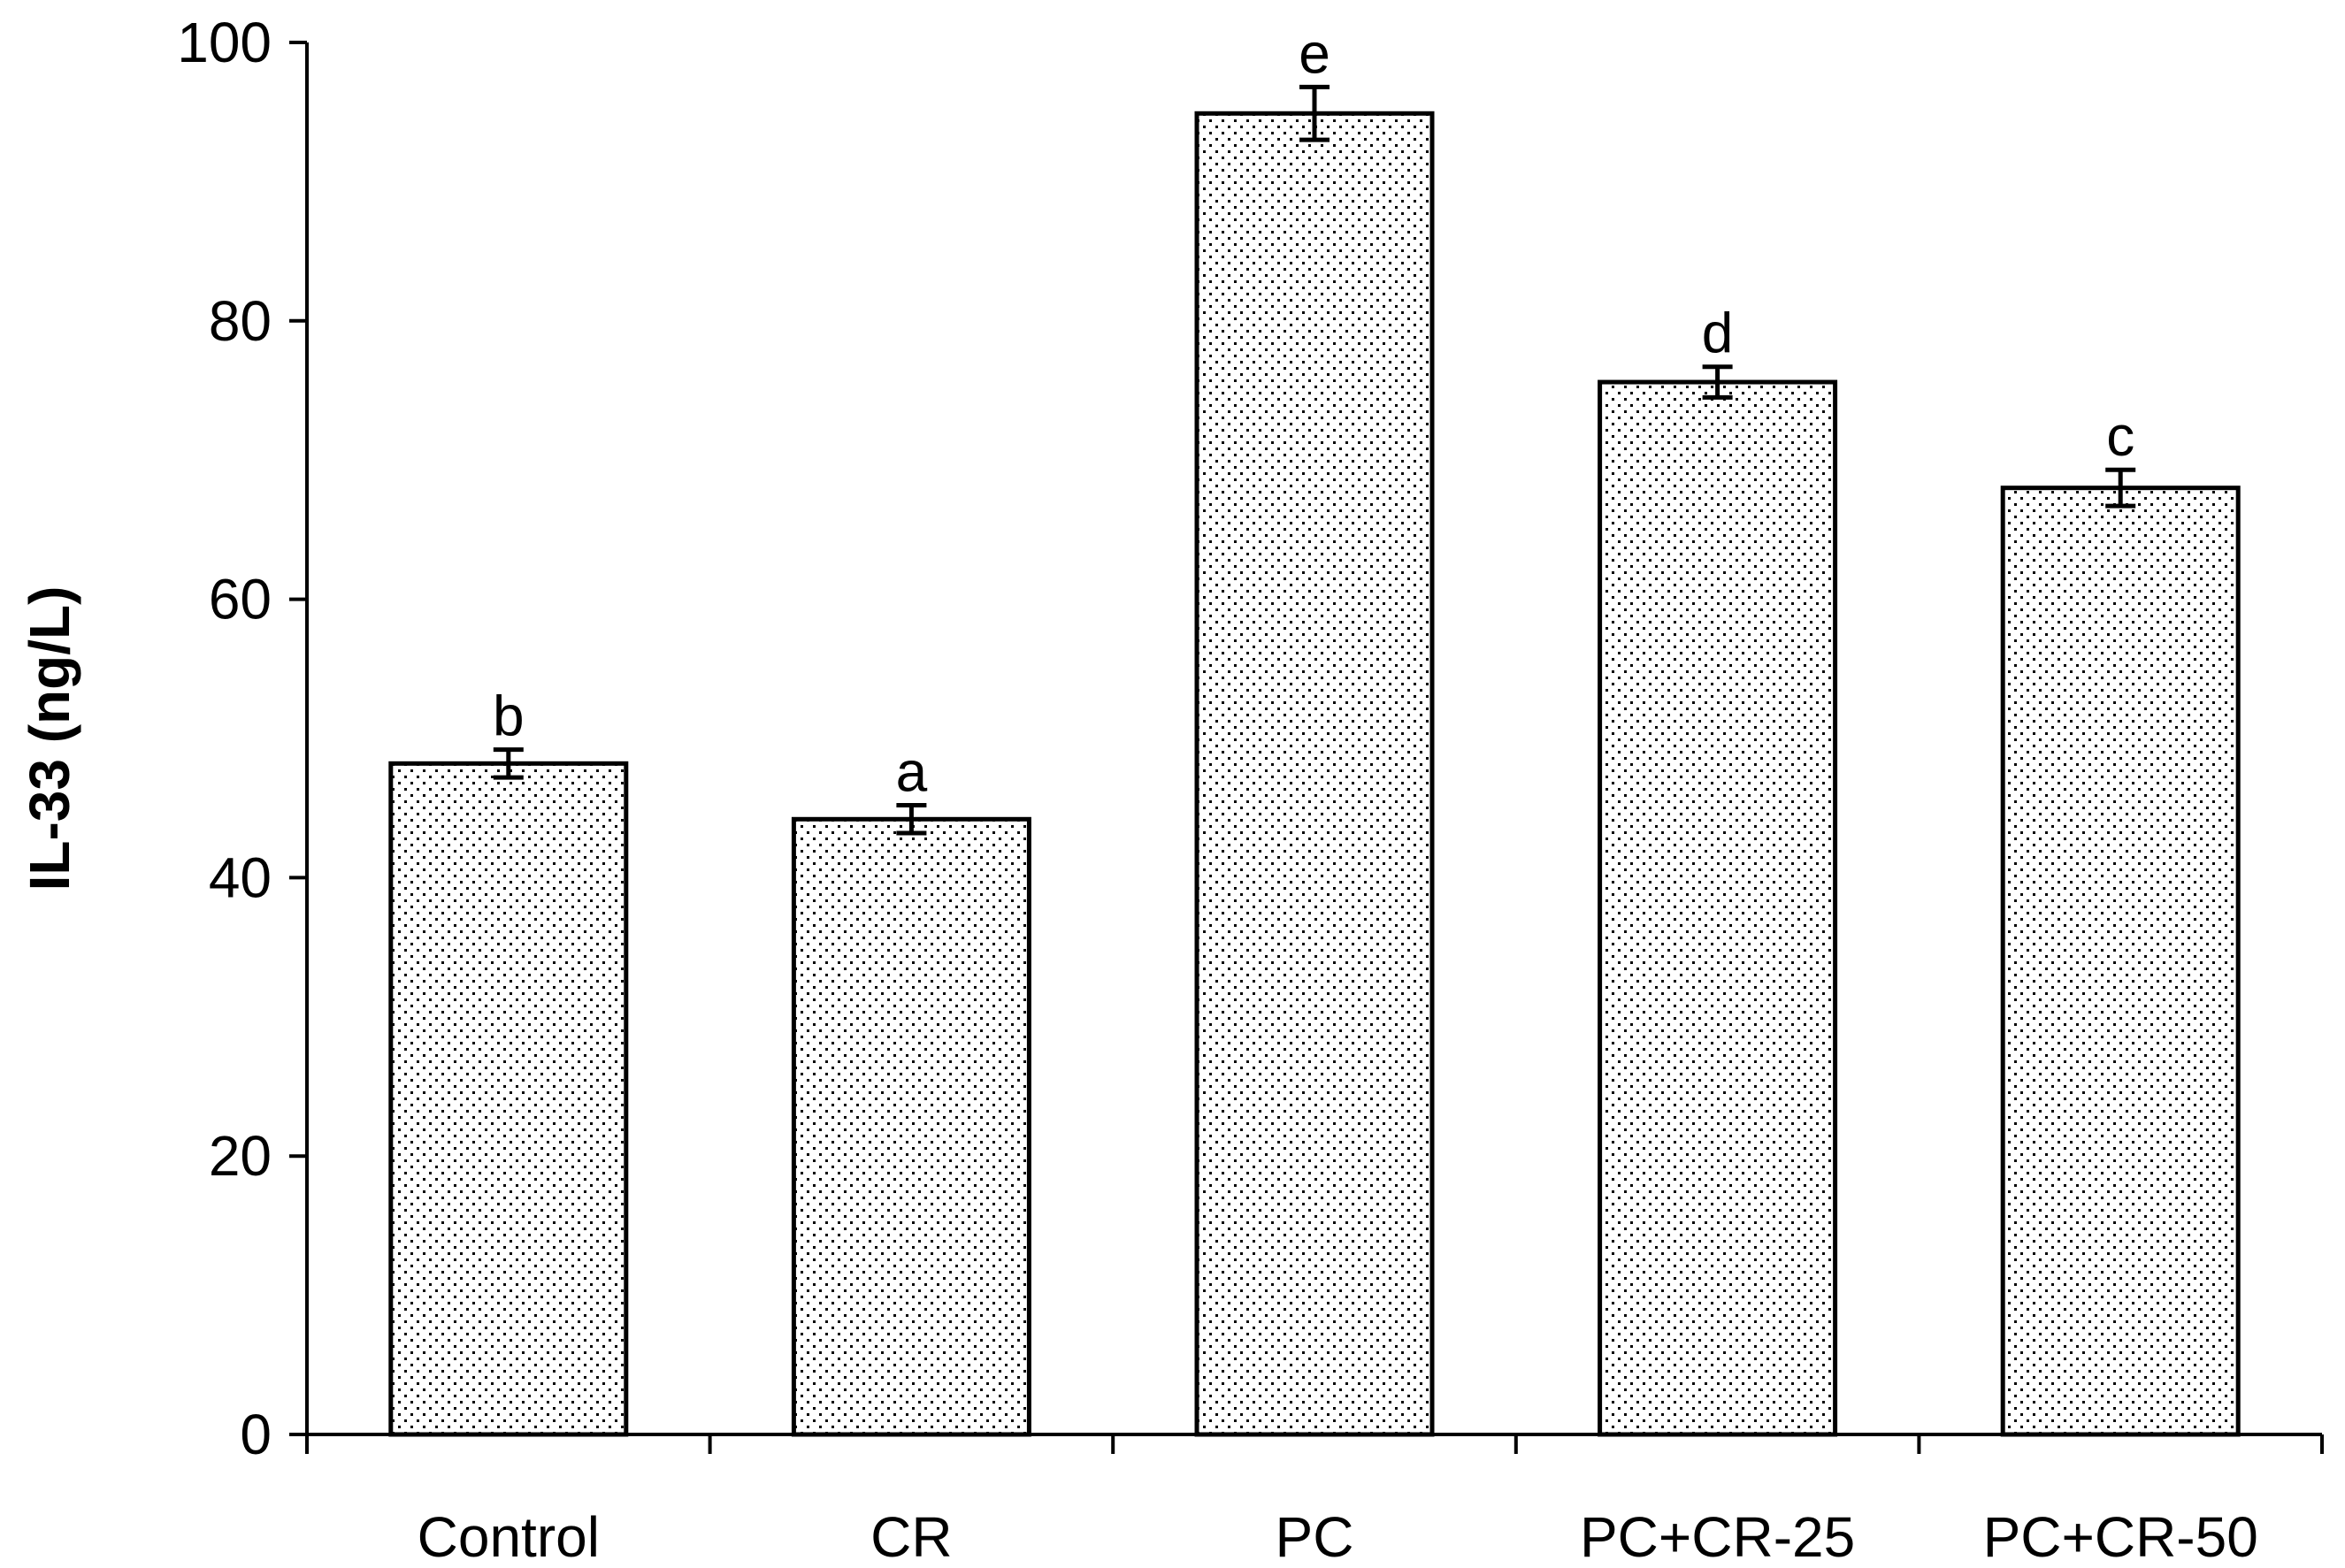  I want to click on y-axis-title: IL-33 (ng/L), so click(50, 738).